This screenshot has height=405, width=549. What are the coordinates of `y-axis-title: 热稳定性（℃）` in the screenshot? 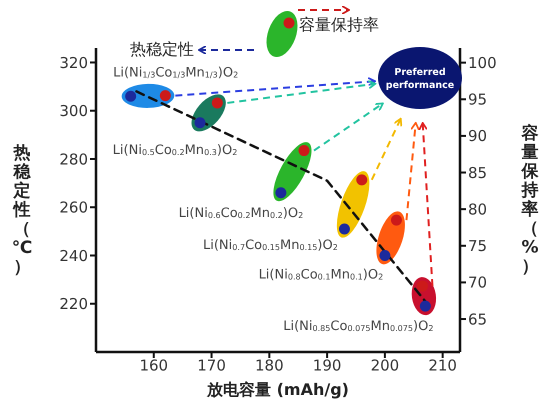 It's located at (22, 209).